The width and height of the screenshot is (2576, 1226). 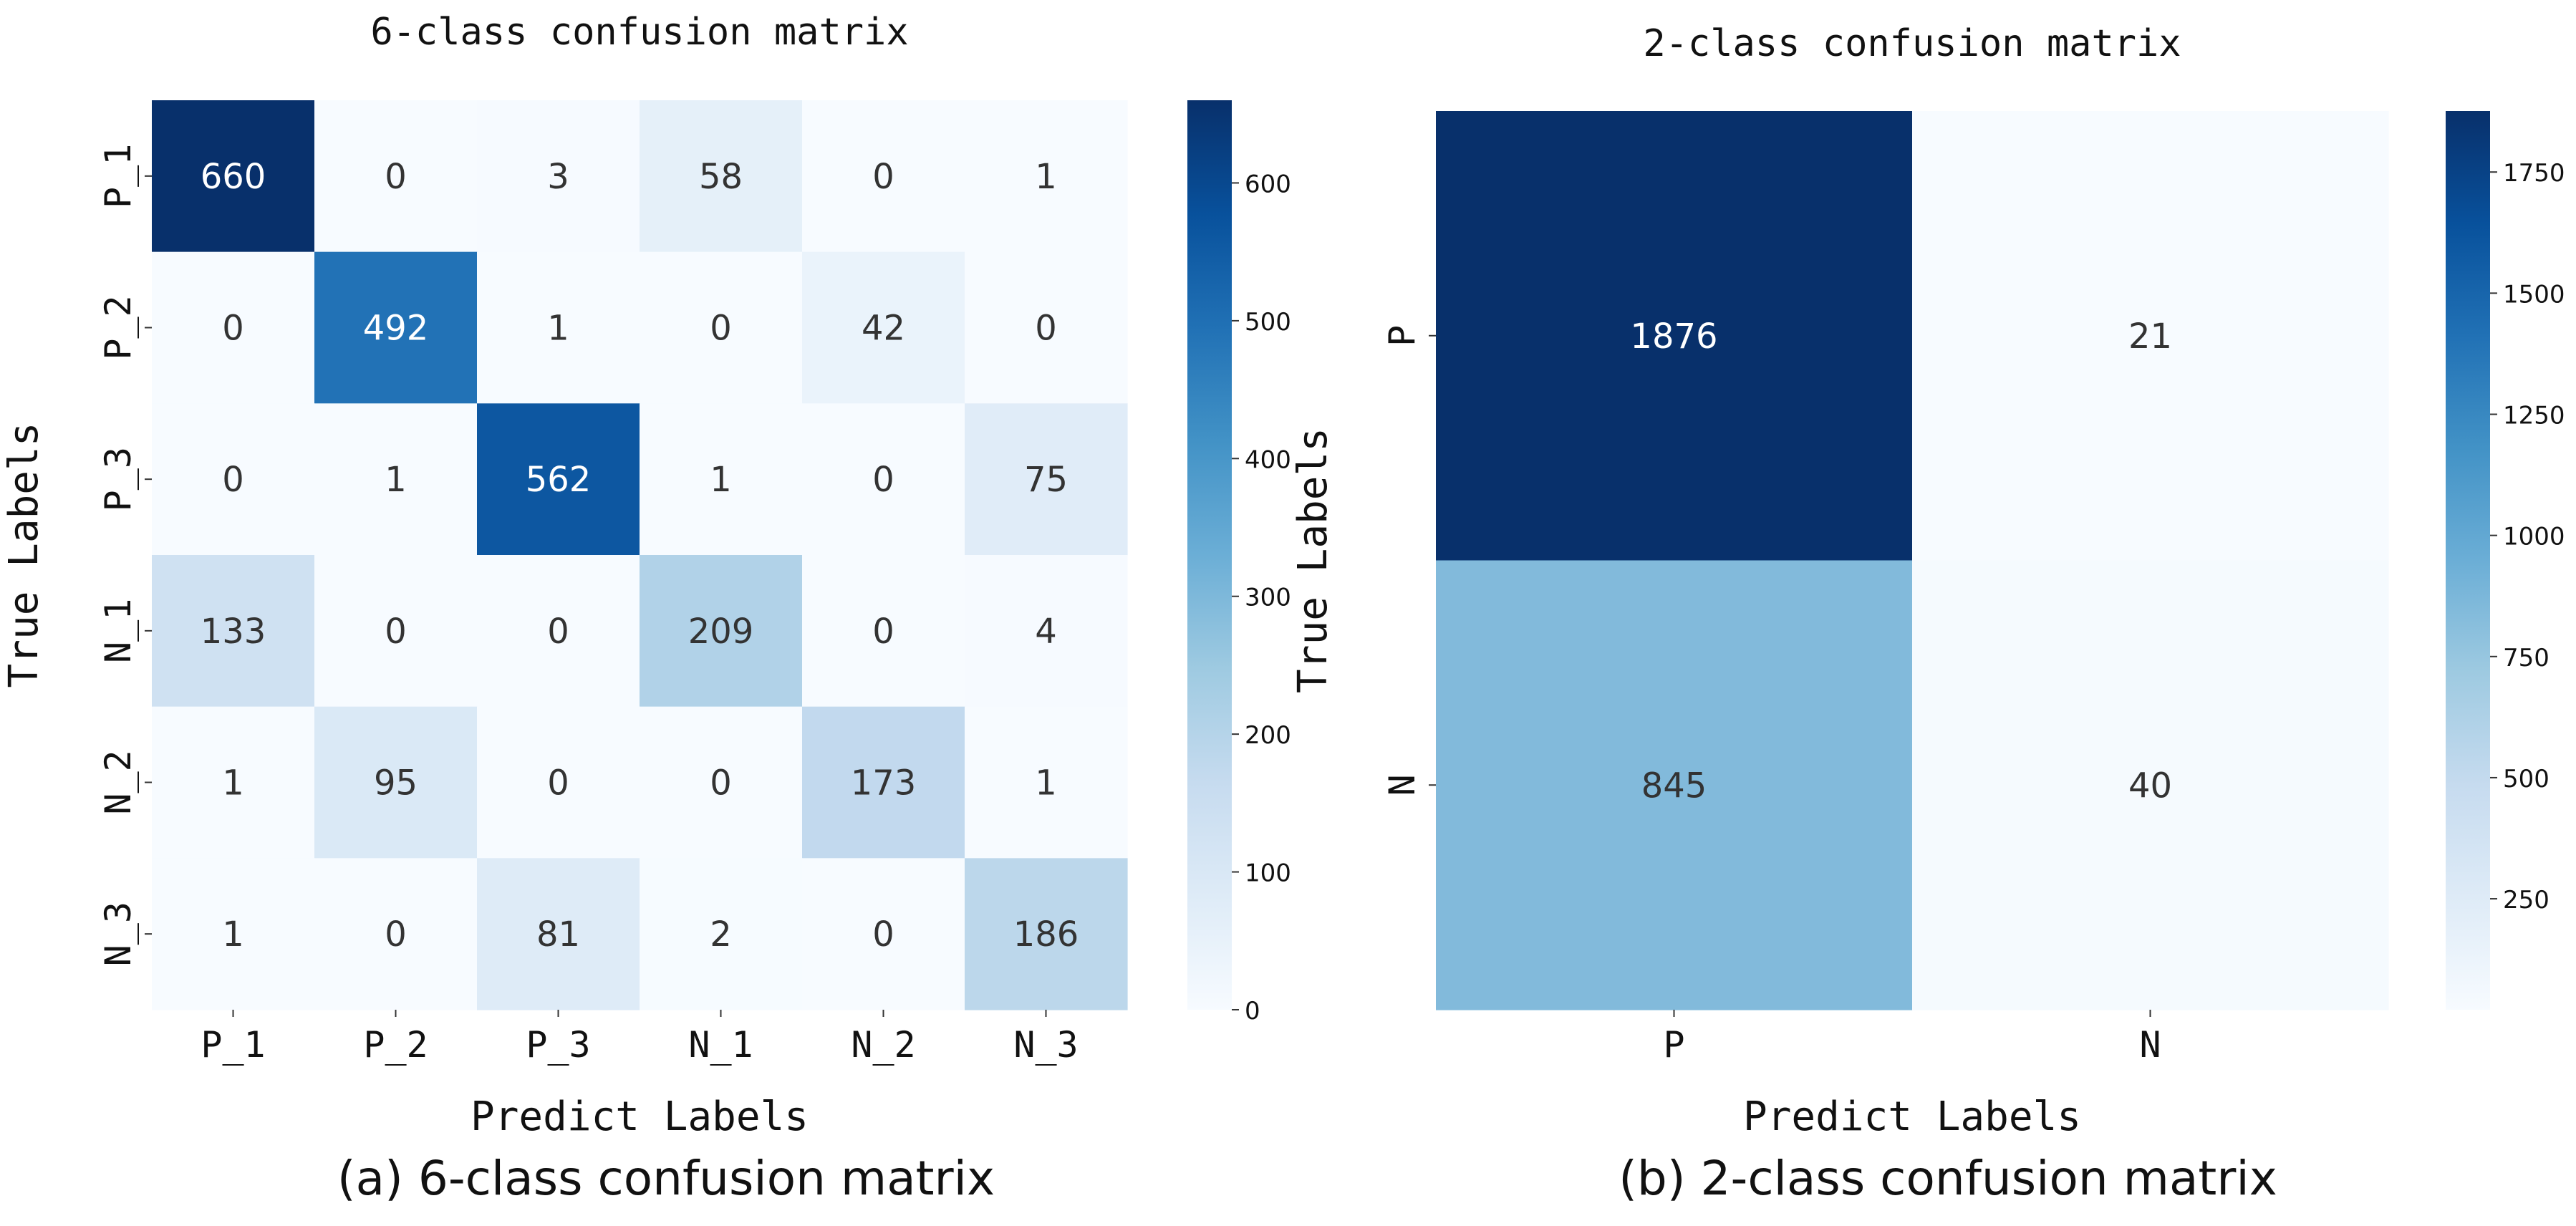 I want to click on y-tick-label: P, so click(x=1402, y=336).